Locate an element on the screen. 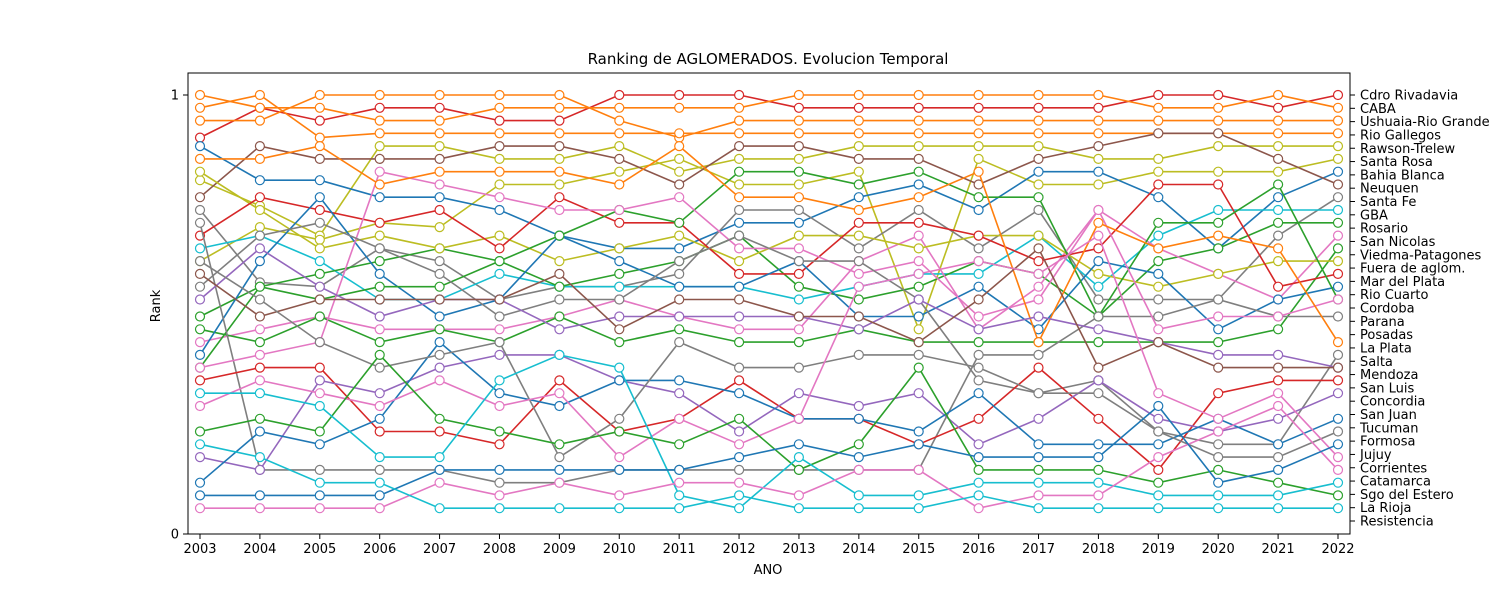  series-neuquen is located at coordinates (769, 165).